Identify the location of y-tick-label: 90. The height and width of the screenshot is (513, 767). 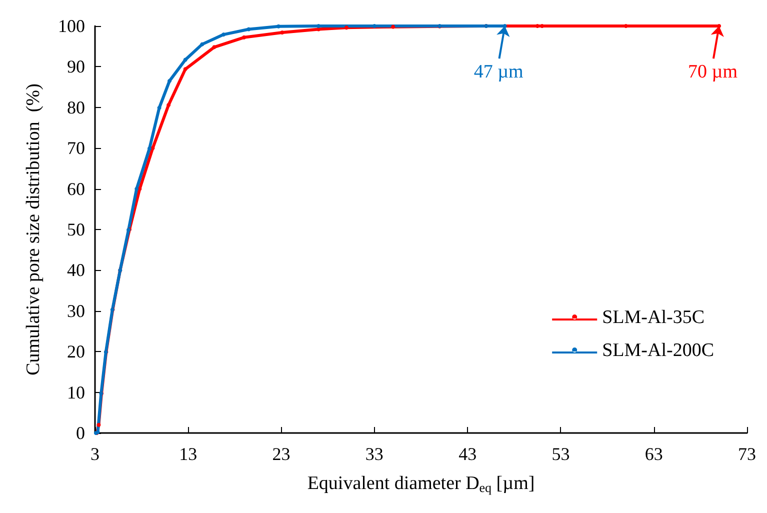
(76, 66).